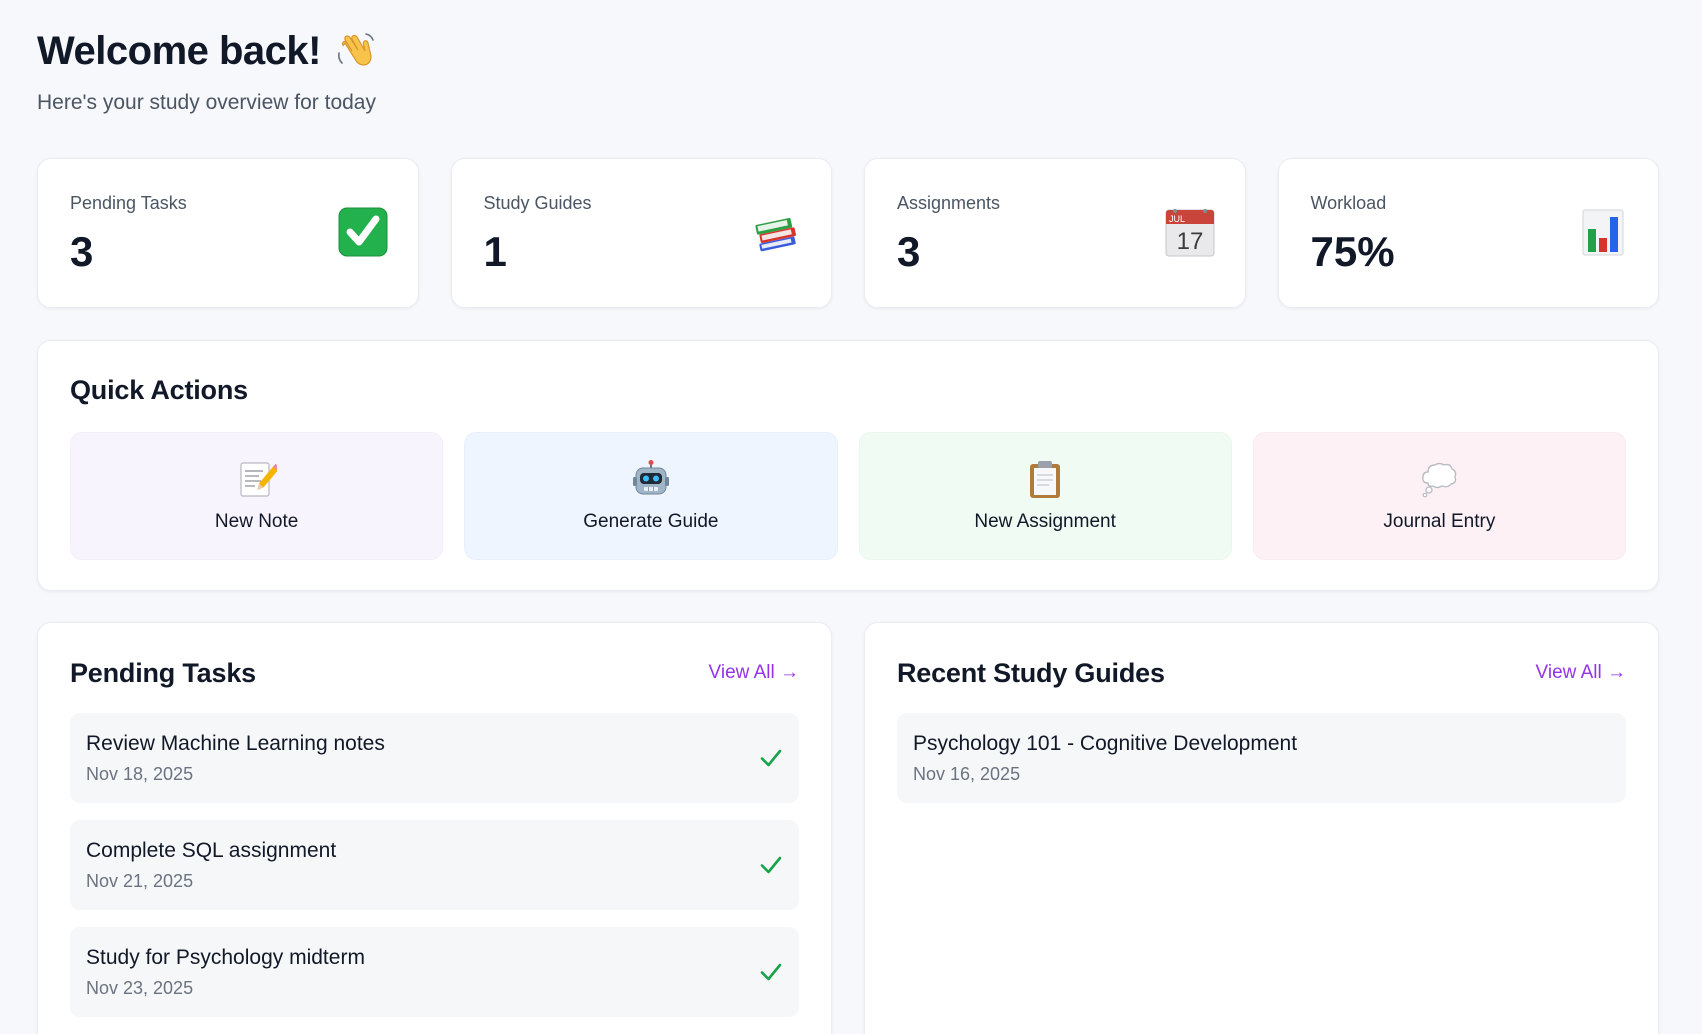 This screenshot has height=1034, width=1702. What do you see at coordinates (1439, 521) in the screenshot?
I see `journal-entry-label: Journal Entry` at bounding box center [1439, 521].